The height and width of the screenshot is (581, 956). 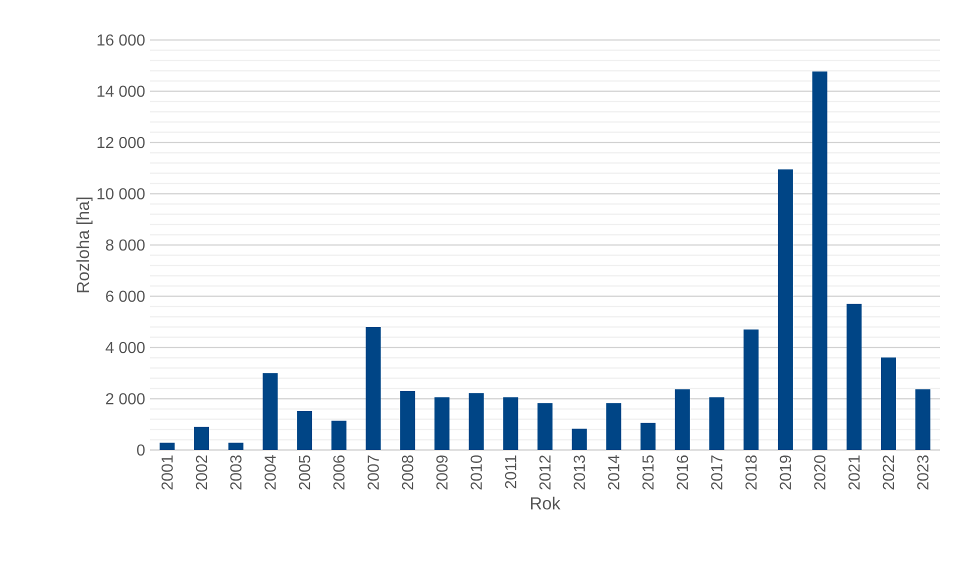 What do you see at coordinates (121, 40) in the screenshot?
I see `y-tick-label: 16 000` at bounding box center [121, 40].